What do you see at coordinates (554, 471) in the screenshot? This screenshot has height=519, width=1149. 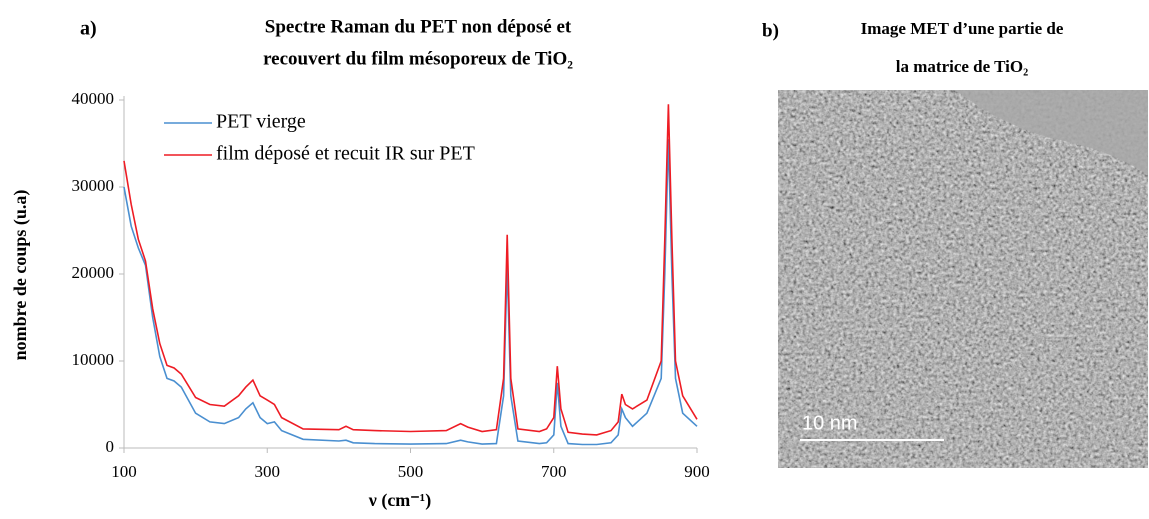 I see `x-tick-label: 700` at bounding box center [554, 471].